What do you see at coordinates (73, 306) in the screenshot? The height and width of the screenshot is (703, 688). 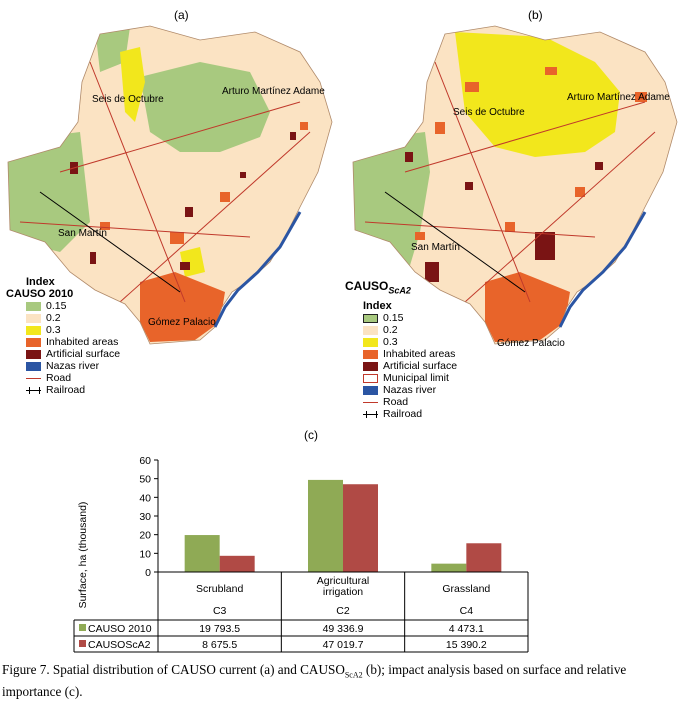 I see `map-a-legend-item: 0.15` at bounding box center [73, 306].